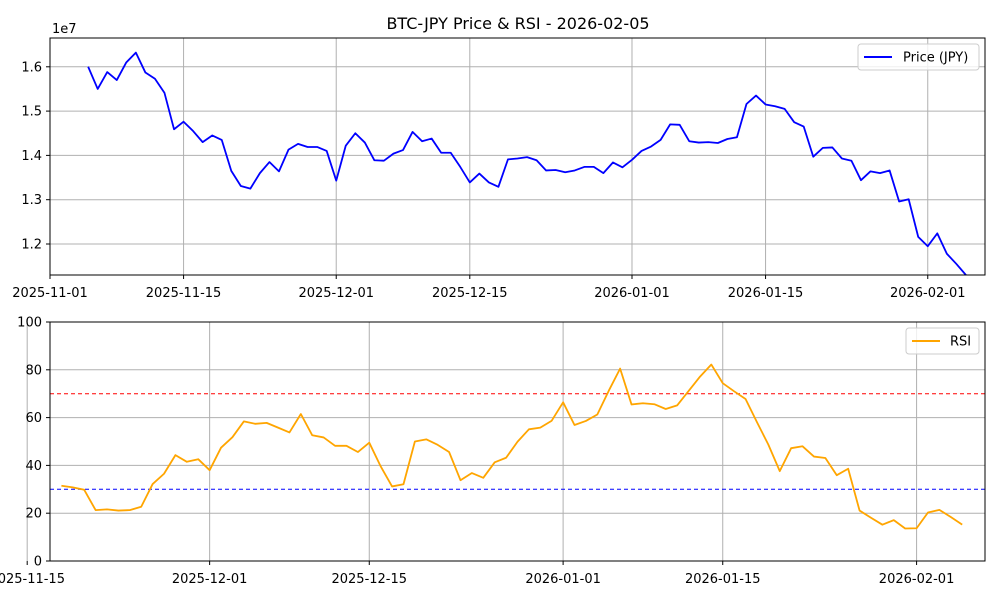 The width and height of the screenshot is (1000, 605). What do you see at coordinates (31, 200) in the screenshot?
I see `y-tick-label: 1.3` at bounding box center [31, 200].